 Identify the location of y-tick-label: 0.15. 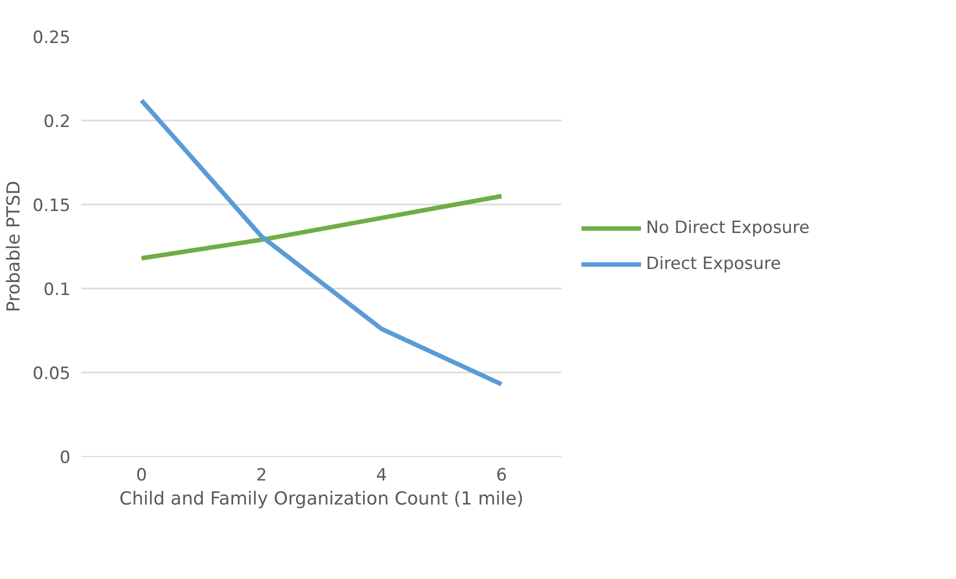
(51, 206).